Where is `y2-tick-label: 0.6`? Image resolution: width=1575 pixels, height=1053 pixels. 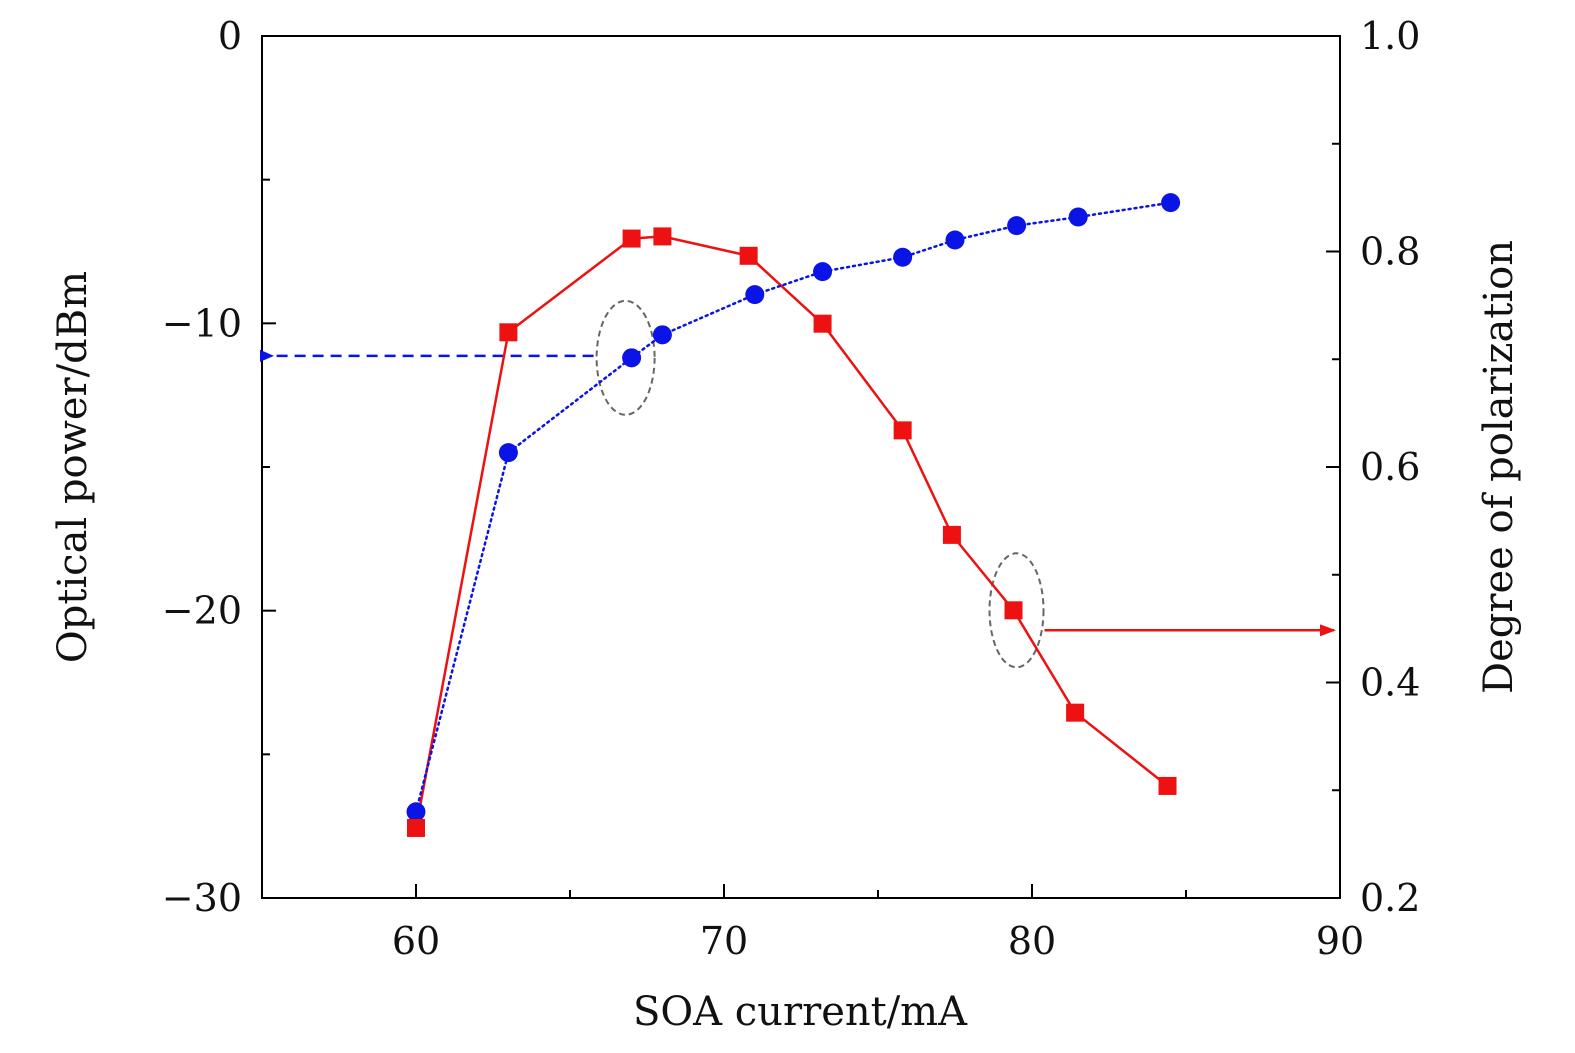
y2-tick-label: 0.6 is located at coordinates (1390, 467).